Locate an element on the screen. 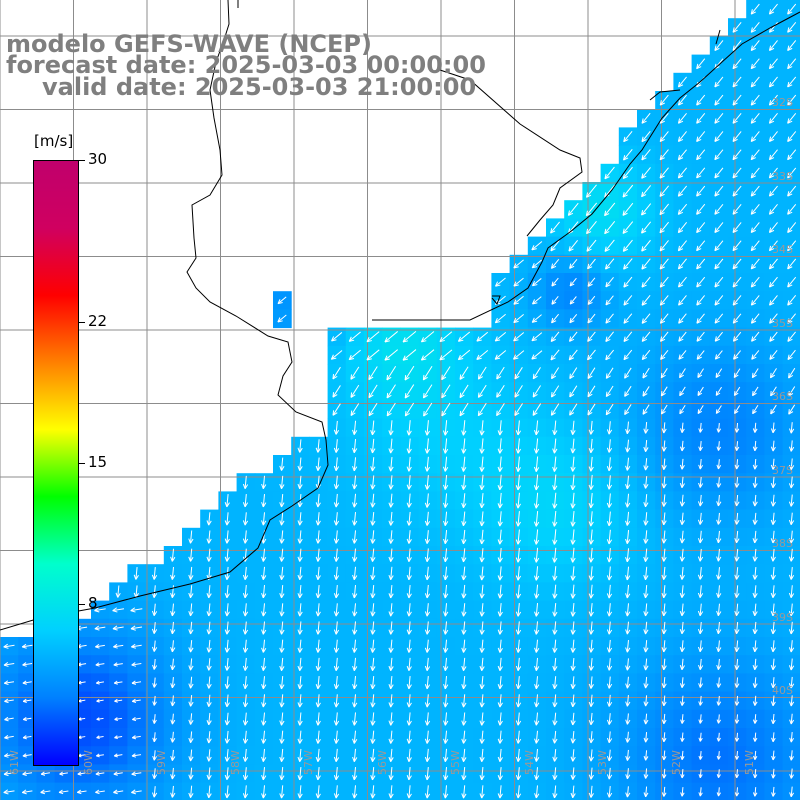  latitude-label: 39S is located at coordinates (782, 617).